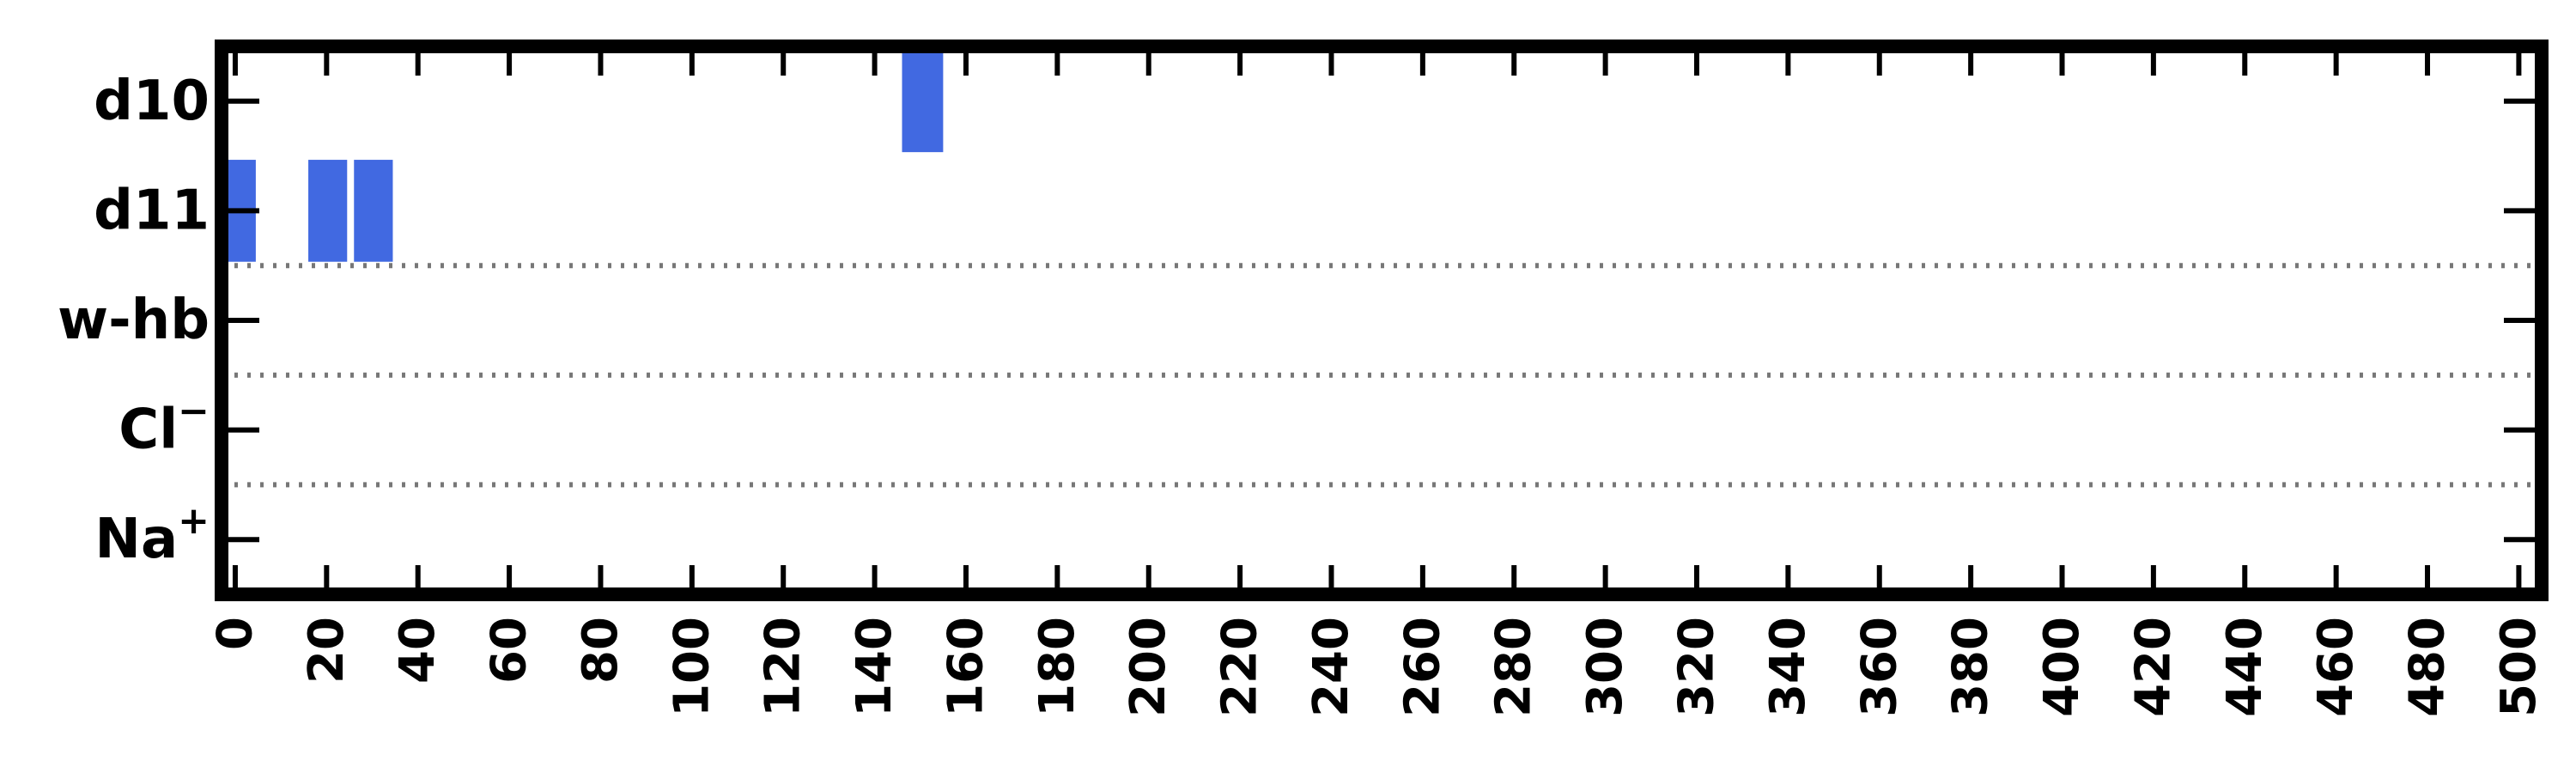 Image resolution: width=2576 pixels, height=773 pixels. I want to click on x-tick-label: 460, so click(2336, 667).